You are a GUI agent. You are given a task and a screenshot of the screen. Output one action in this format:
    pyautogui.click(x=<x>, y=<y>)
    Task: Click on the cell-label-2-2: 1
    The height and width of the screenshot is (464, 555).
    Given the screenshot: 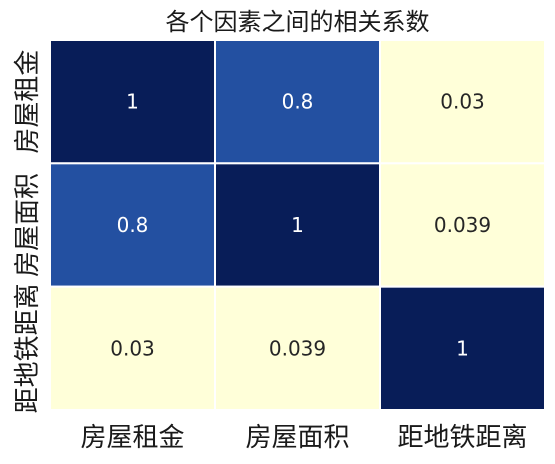 What is the action you would take?
    pyautogui.click(x=462, y=348)
    